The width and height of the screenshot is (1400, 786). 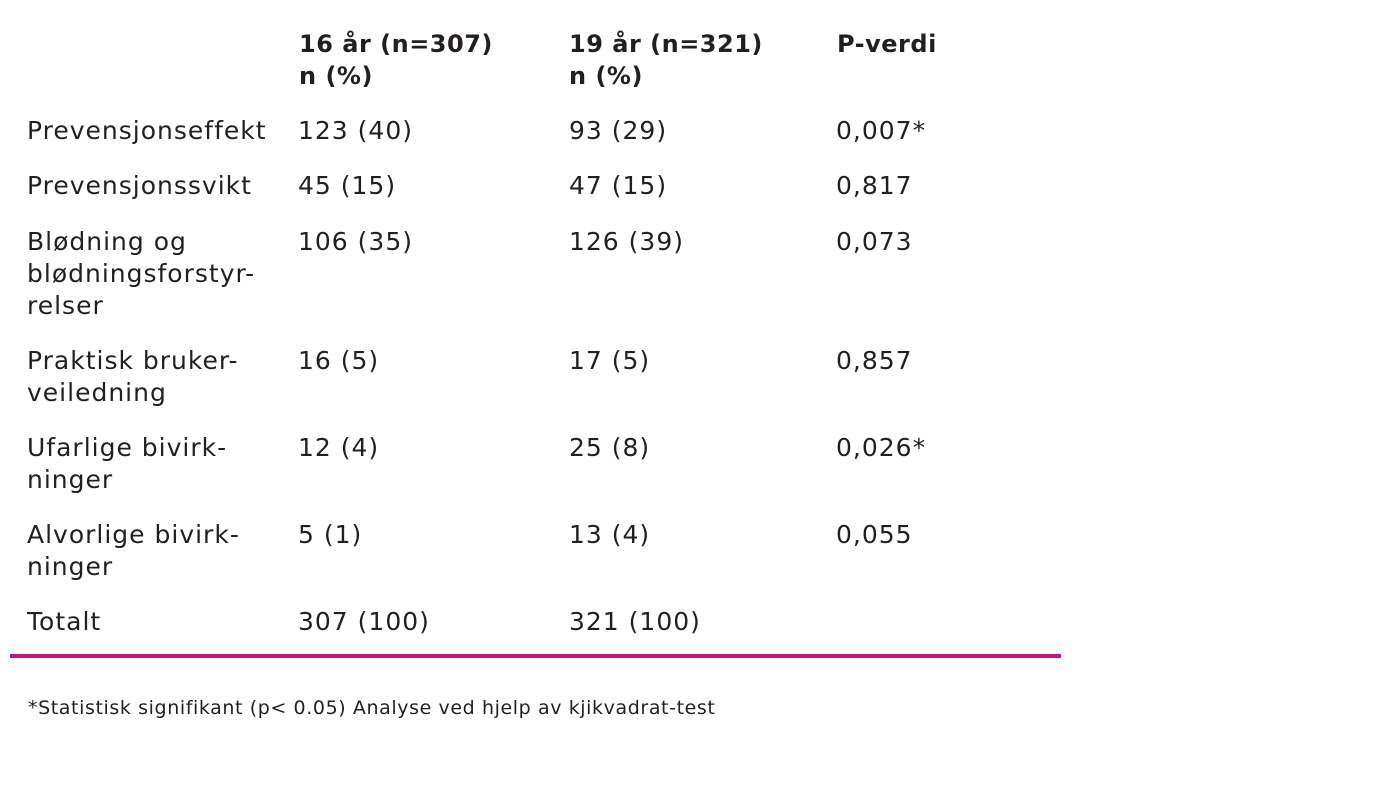 I want to click on cell-16-years: 106 (35), so click(x=355, y=241).